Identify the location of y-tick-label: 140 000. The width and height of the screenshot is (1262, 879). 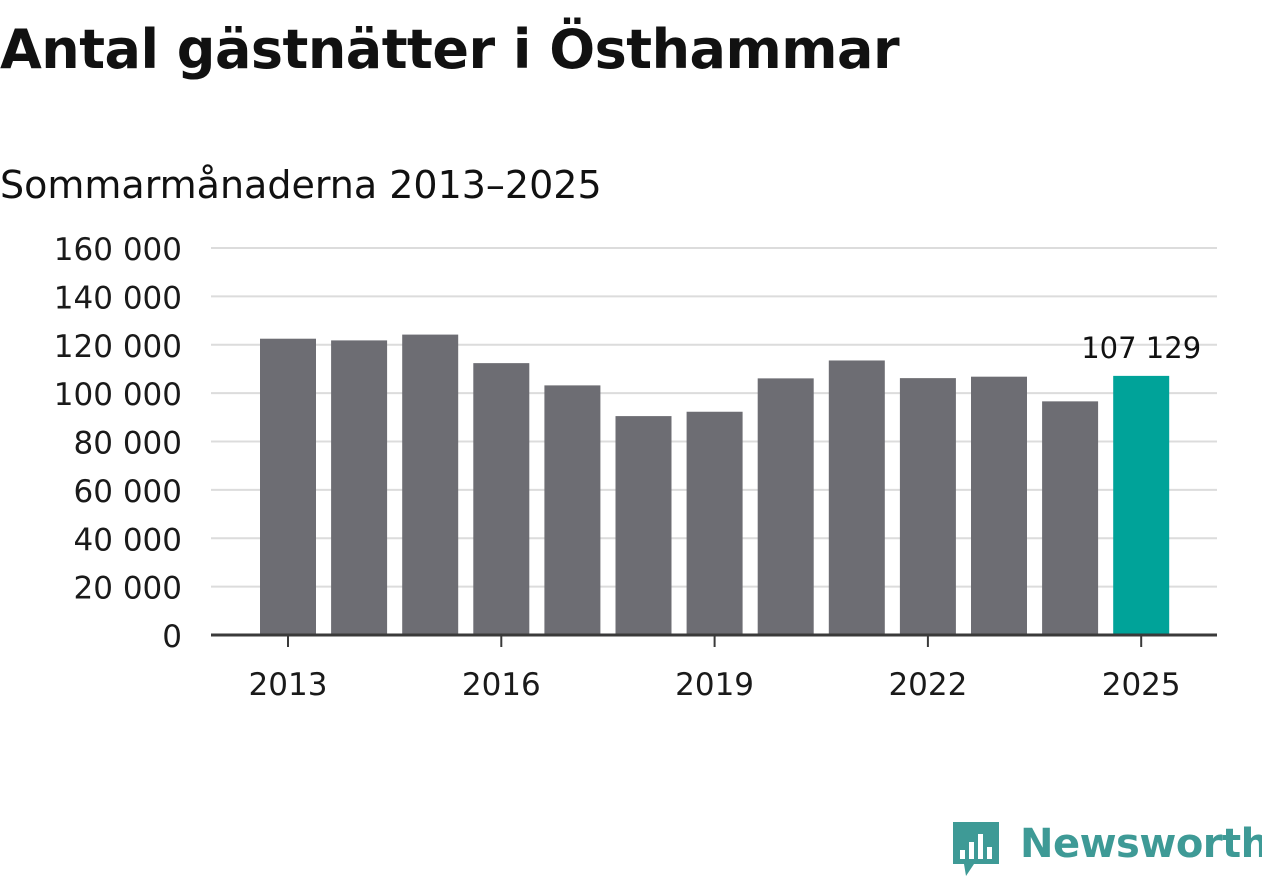
(118, 298).